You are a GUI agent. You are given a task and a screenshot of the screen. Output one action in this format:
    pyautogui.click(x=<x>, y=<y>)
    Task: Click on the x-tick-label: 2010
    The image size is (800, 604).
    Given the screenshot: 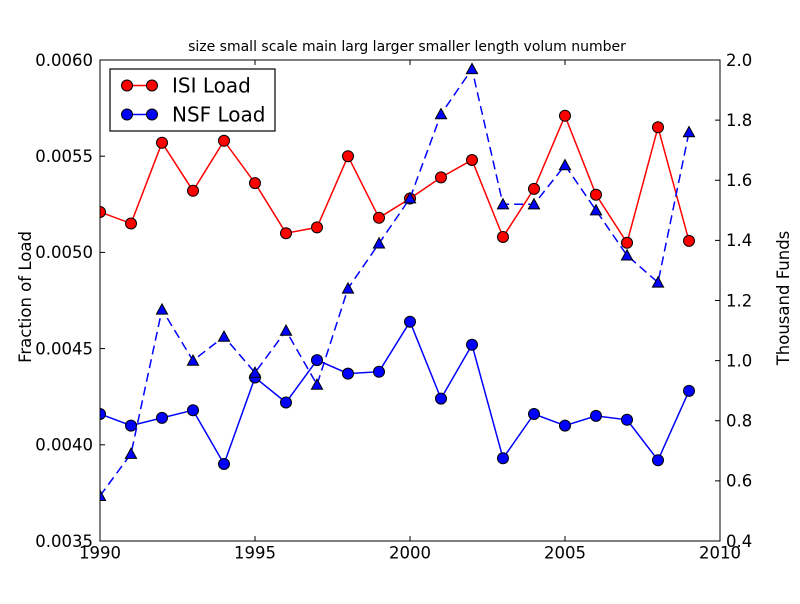 What is the action you would take?
    pyautogui.click(x=720, y=553)
    